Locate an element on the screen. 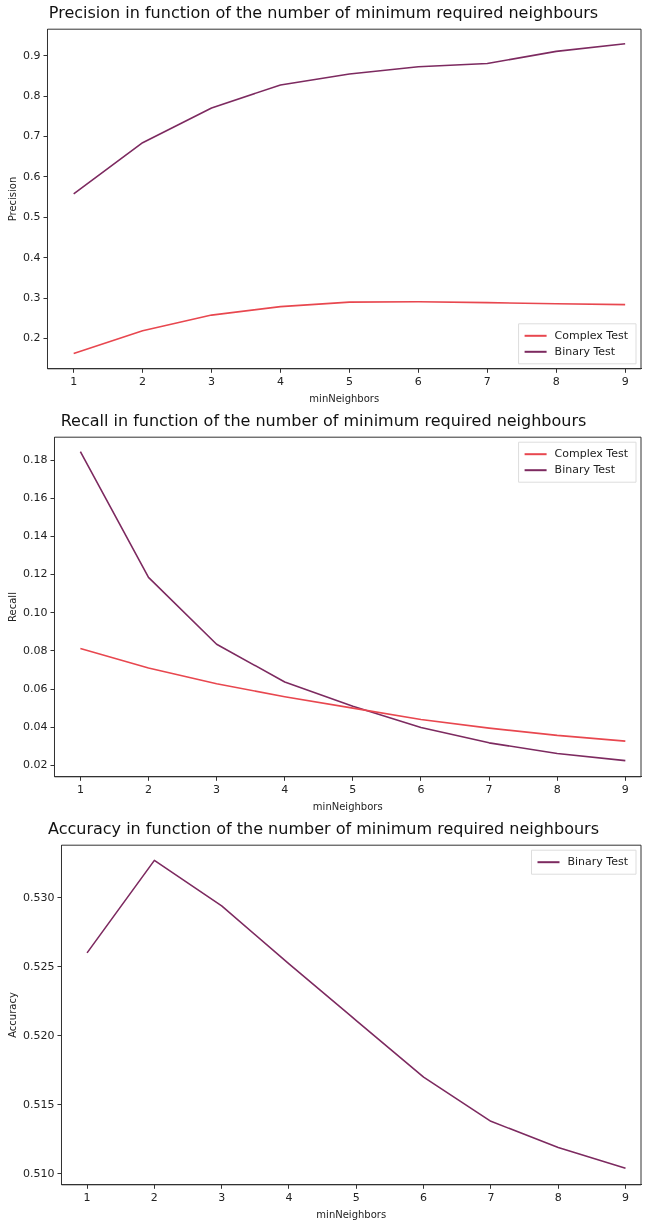 The width and height of the screenshot is (645, 1226). y-tick-label: 0.2 is located at coordinates (31, 338).